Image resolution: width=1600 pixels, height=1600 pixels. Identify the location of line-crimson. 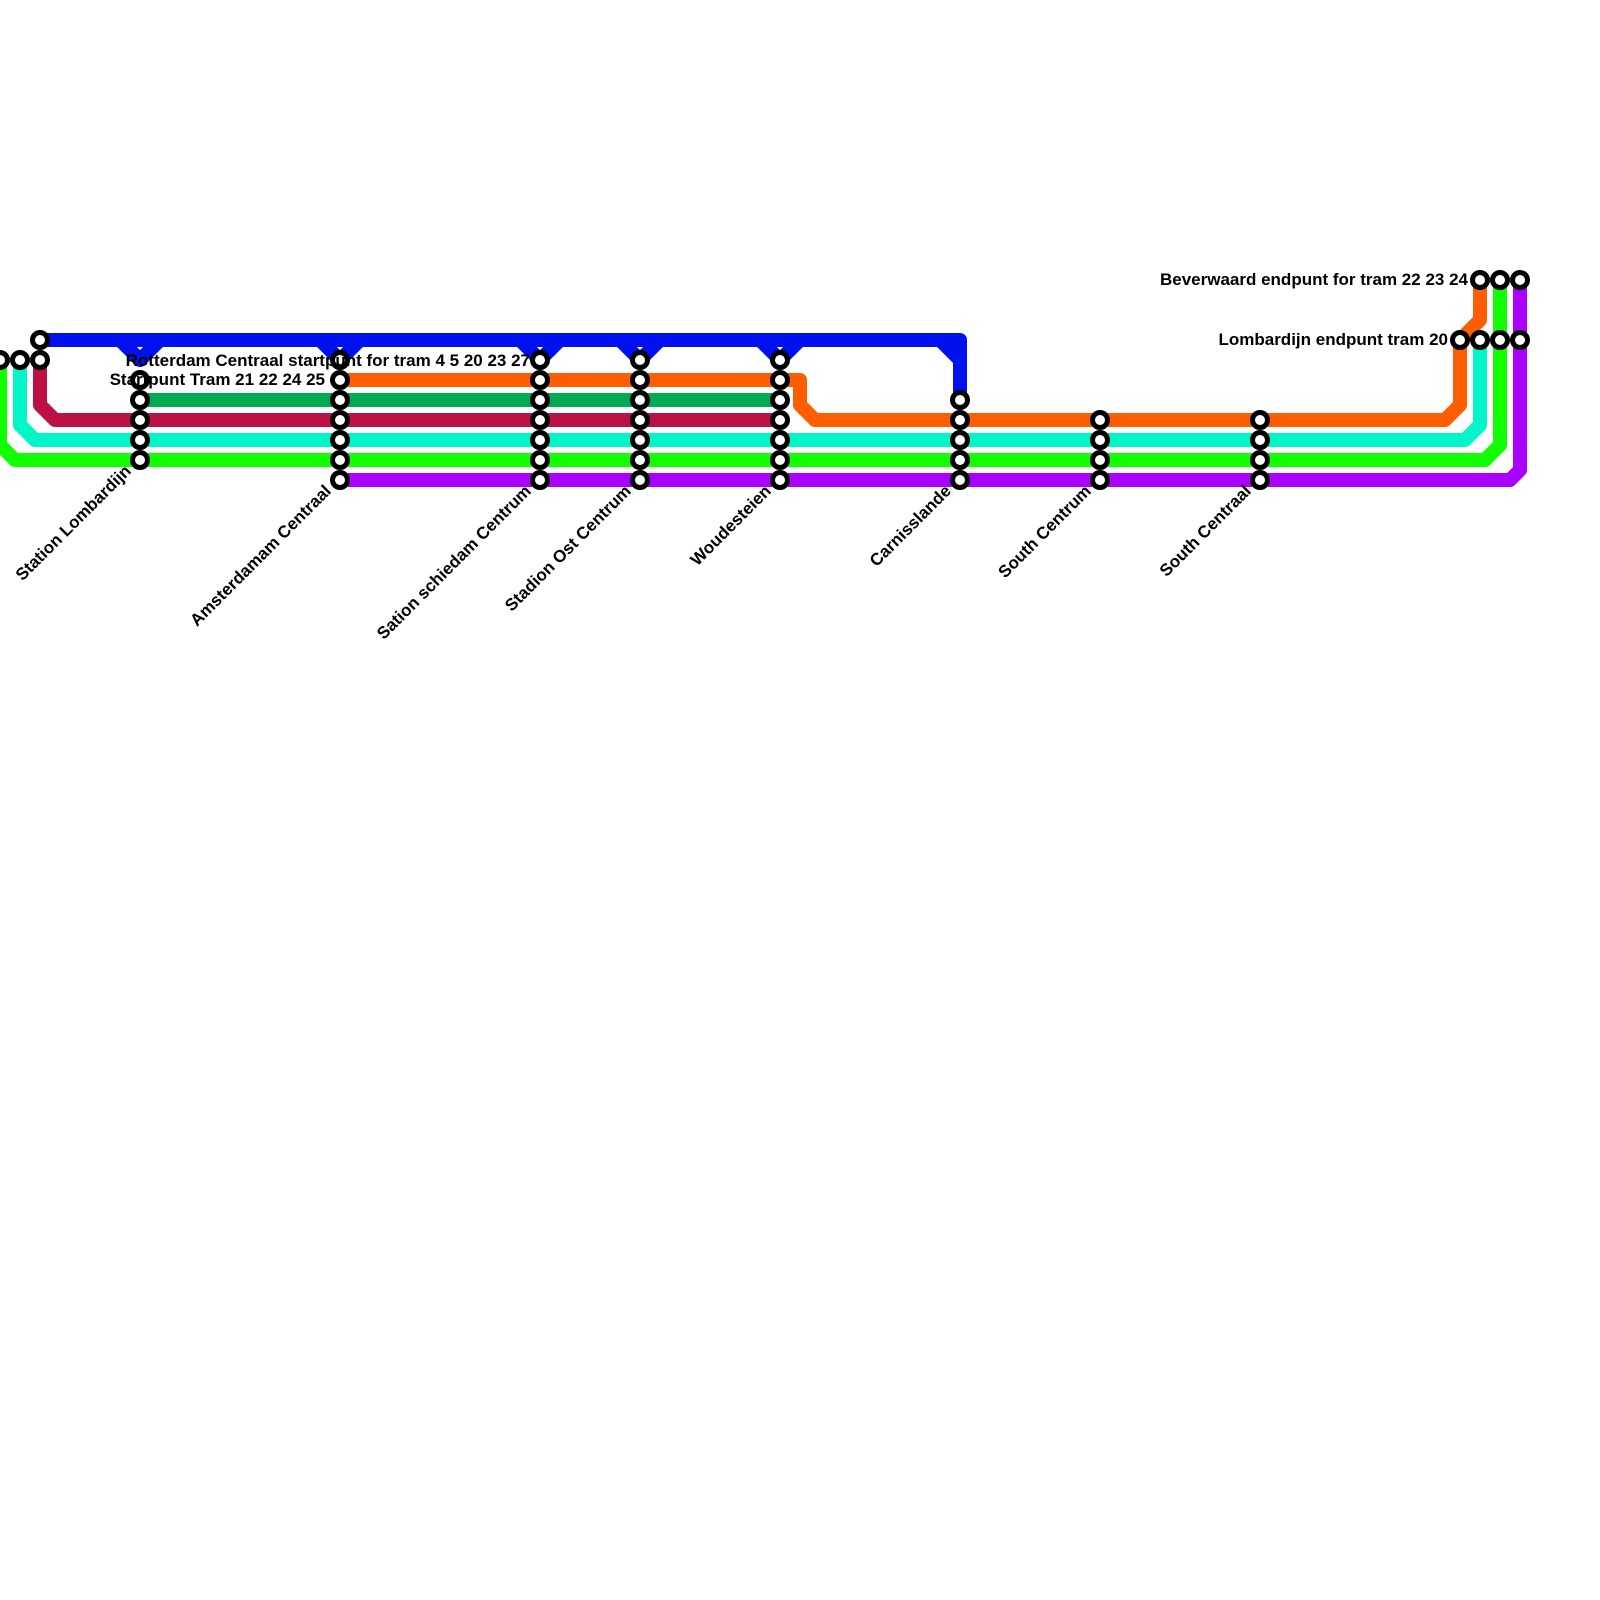
(410, 390).